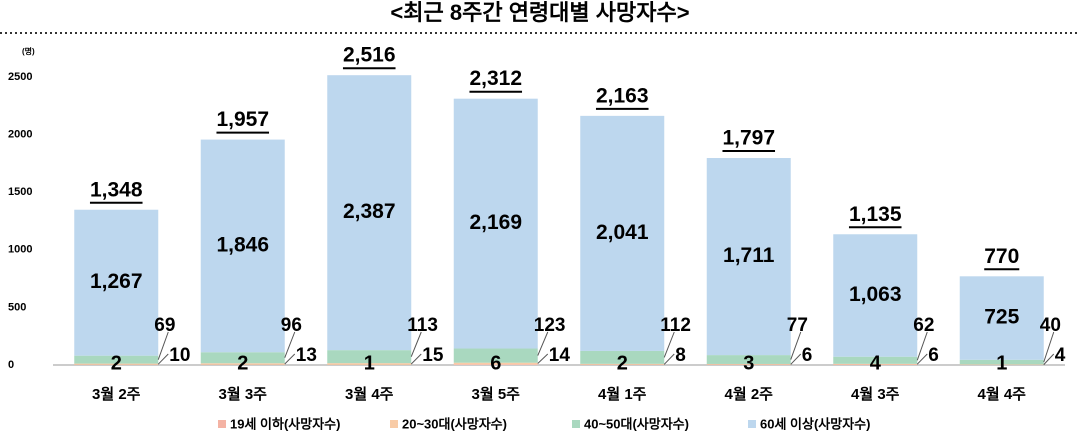  What do you see at coordinates (17, 307) in the screenshot?
I see `y-tick-label: 500` at bounding box center [17, 307].